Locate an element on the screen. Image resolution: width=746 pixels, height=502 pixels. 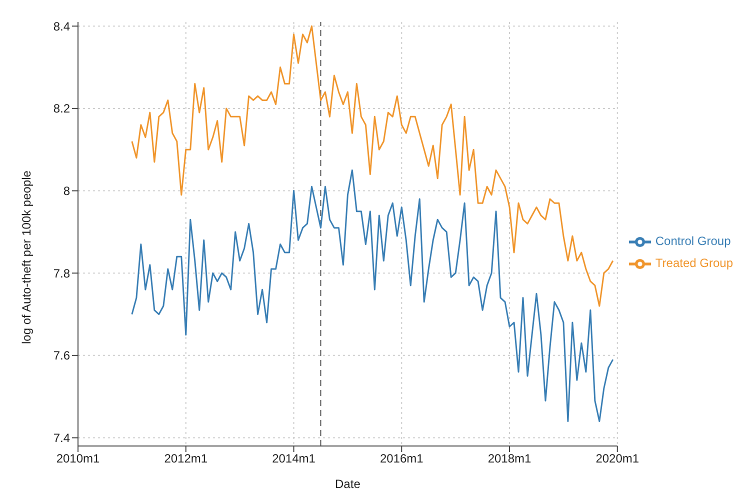
y-tick-label: 8.2 is located at coordinates (61, 109).